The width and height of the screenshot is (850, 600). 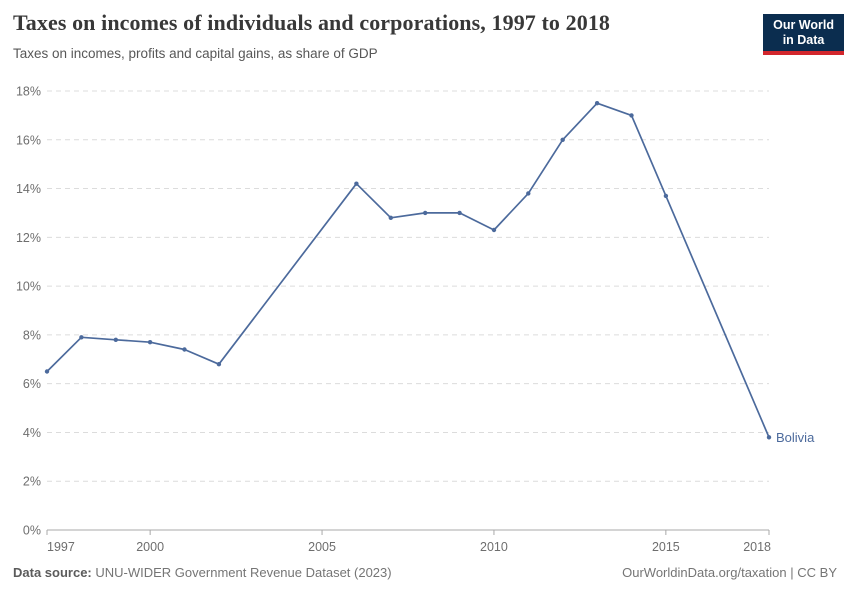 I want to click on y-tick-label: 18%, so click(x=28, y=92).